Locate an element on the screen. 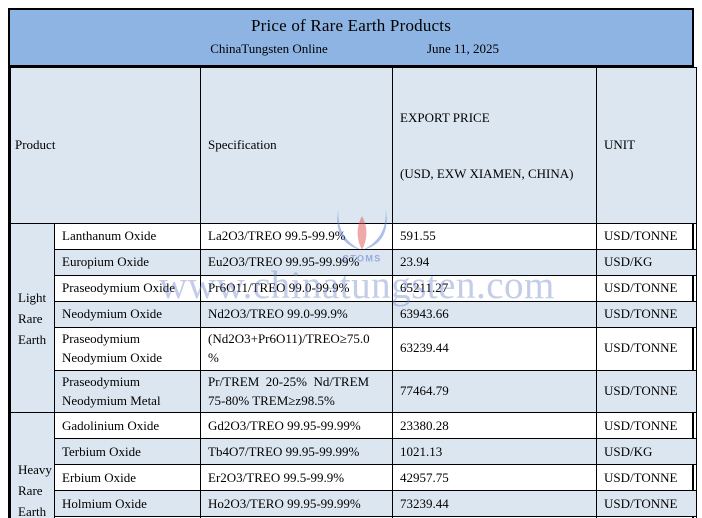  specification-cell: Tb4O7/TREO 99.95-99.99% is located at coordinates (297, 452).